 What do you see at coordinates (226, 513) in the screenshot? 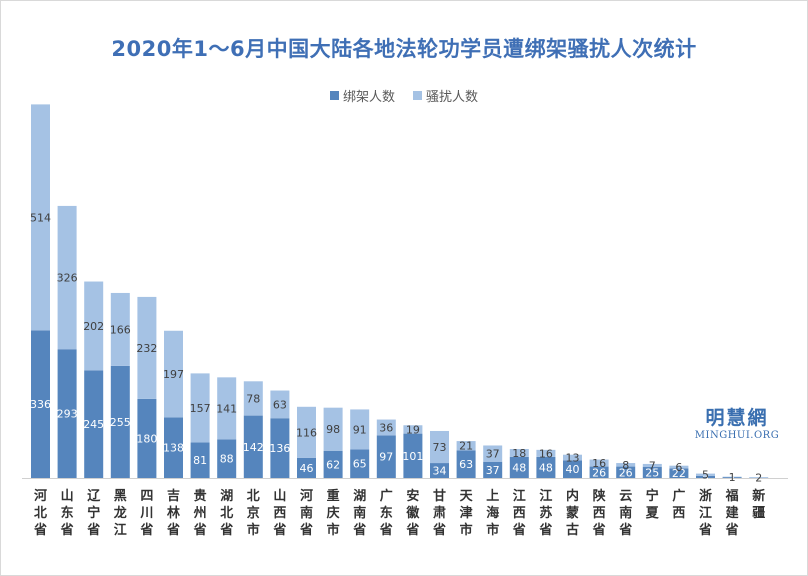
I see `category-label: 湖北省` at bounding box center [226, 513].